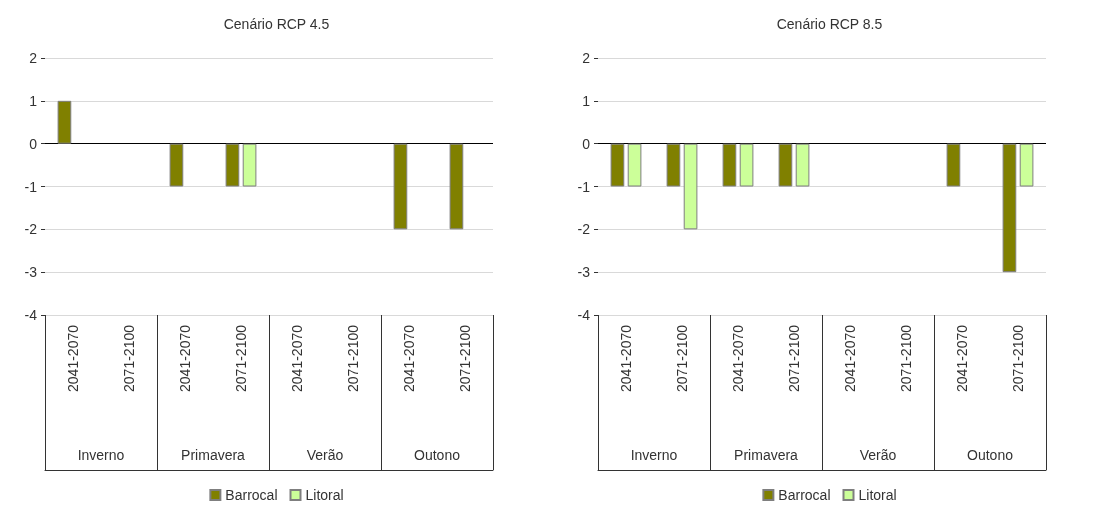 The image size is (1107, 511). What do you see at coordinates (829, 24) in the screenshot?
I see `chart-title: Cenário RCP 8.5` at bounding box center [829, 24].